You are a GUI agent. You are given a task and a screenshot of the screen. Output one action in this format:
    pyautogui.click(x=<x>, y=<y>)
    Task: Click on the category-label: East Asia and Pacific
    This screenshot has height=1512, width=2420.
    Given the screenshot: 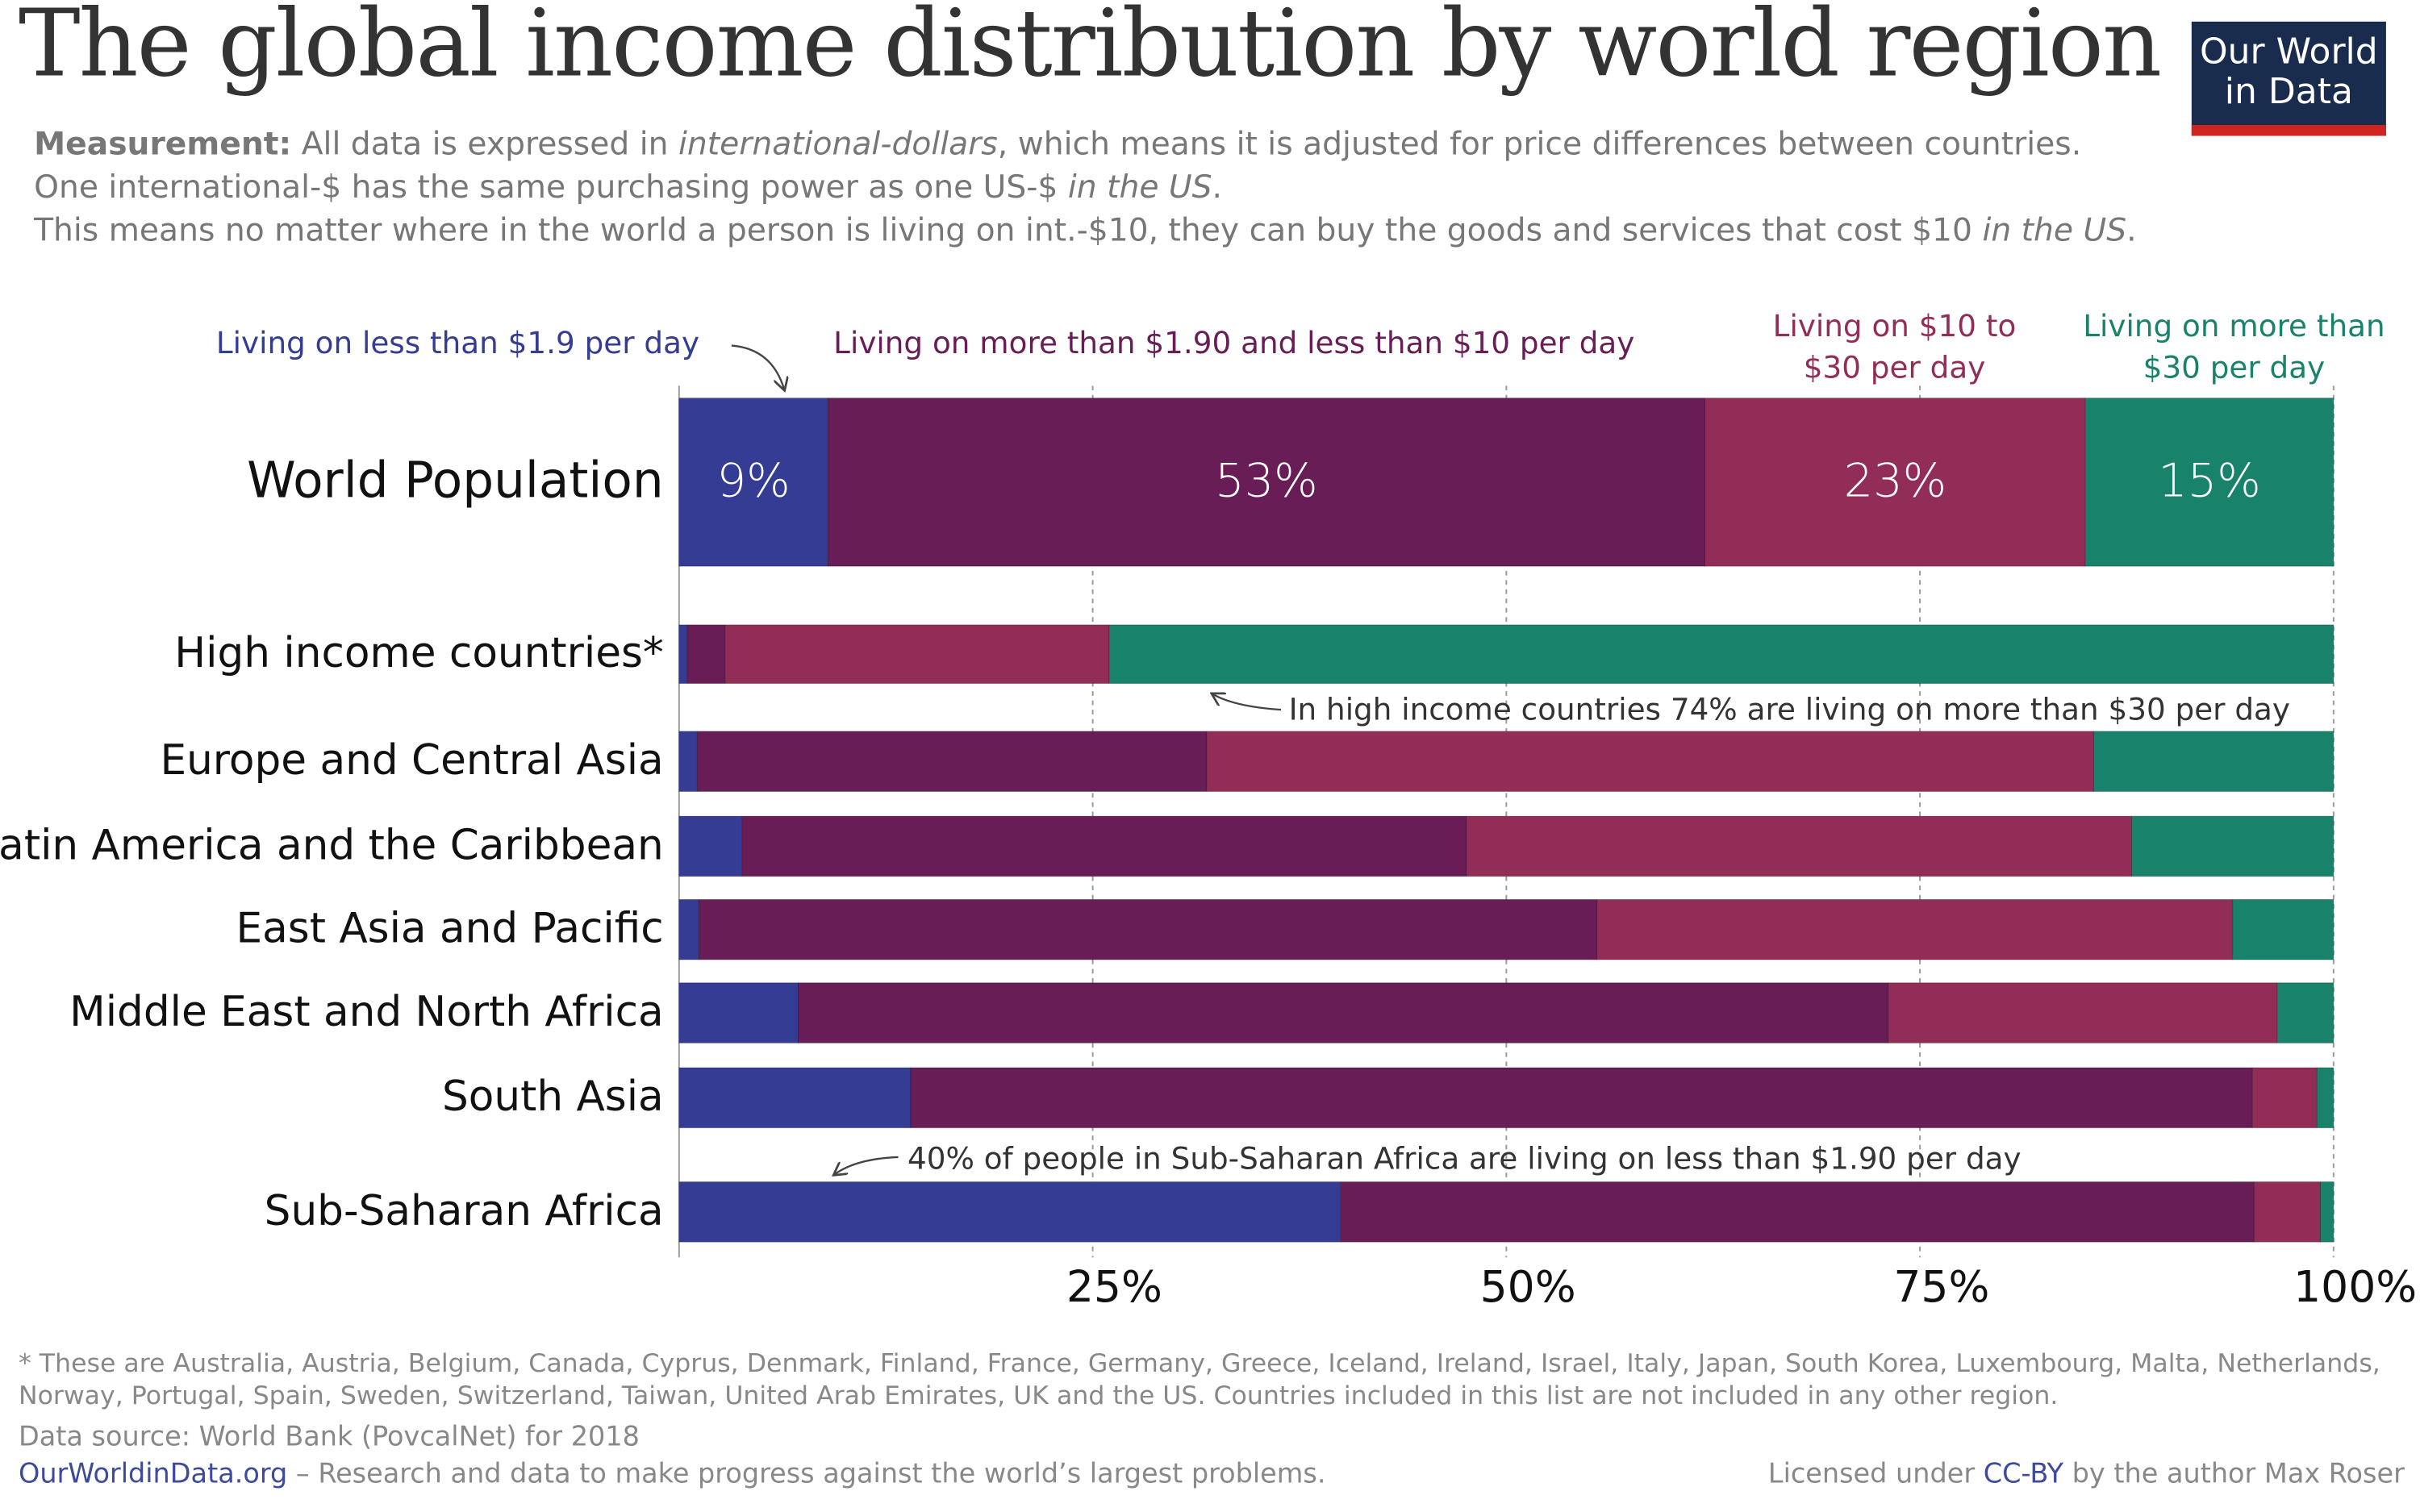 What is the action you would take?
    pyautogui.click(x=450, y=929)
    